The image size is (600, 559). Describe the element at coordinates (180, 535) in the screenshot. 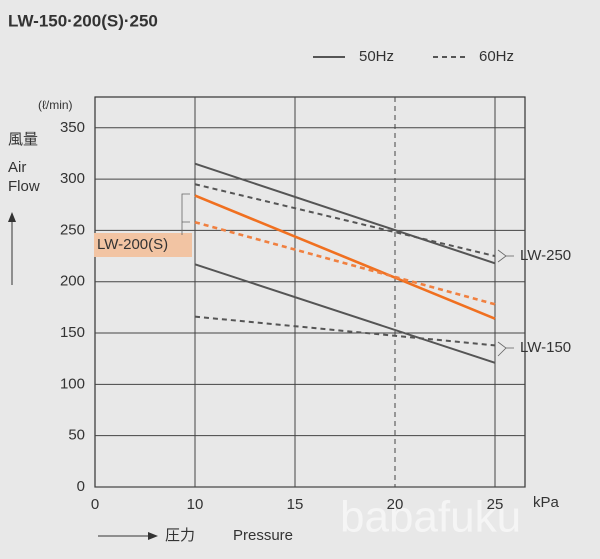

I see `x-label-ja: 圧力` at that location.